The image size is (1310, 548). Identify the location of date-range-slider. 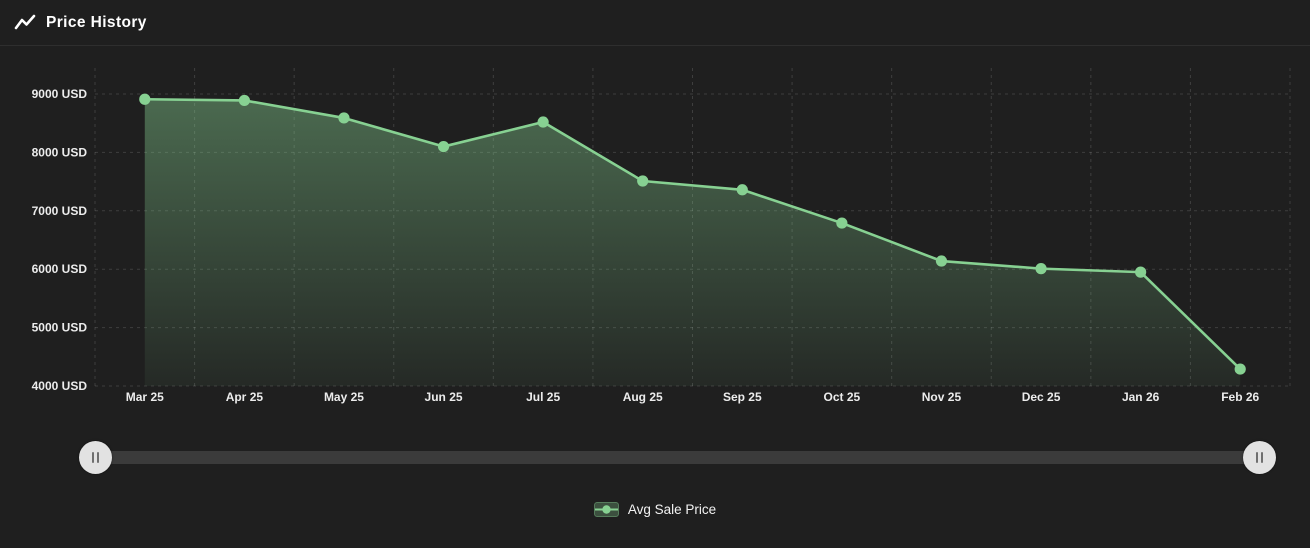
(655, 457).